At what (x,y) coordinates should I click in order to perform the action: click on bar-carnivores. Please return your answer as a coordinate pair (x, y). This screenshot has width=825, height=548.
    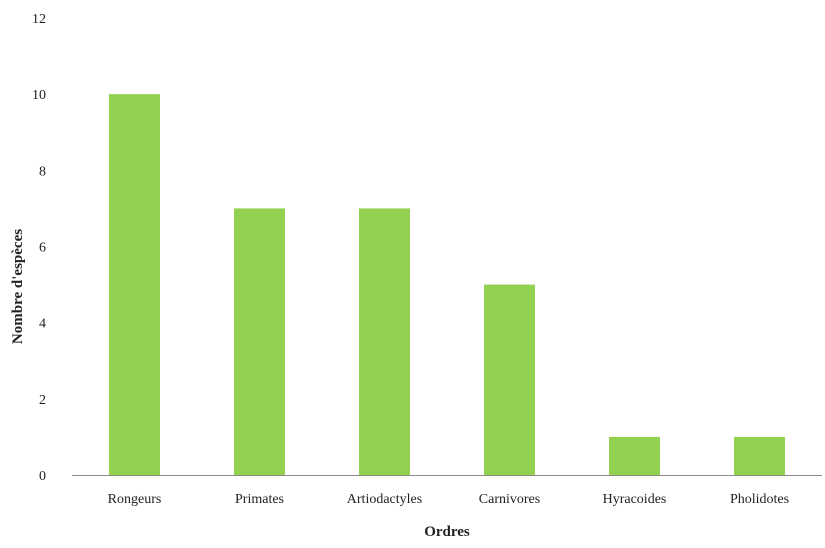
    Looking at the image, I should click on (509, 379).